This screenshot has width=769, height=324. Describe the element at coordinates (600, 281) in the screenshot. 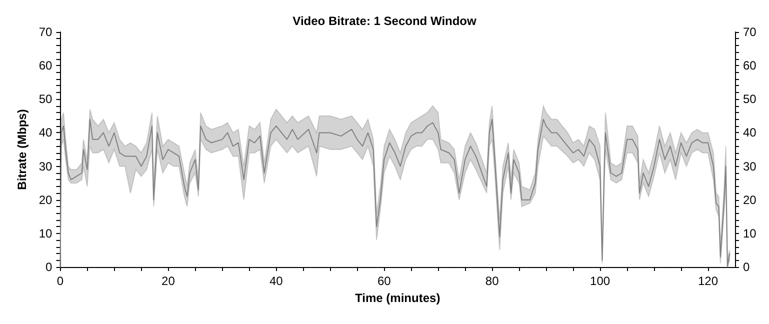

I see `x-tick-label: 100` at that location.